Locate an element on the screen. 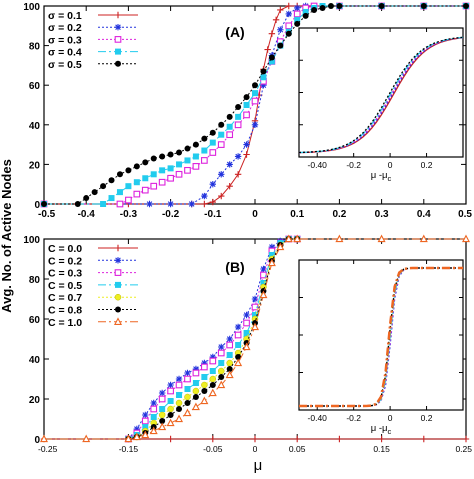 The height and width of the screenshot is (479, 474). legend-label: σ = 0.4 is located at coordinates (65, 53).